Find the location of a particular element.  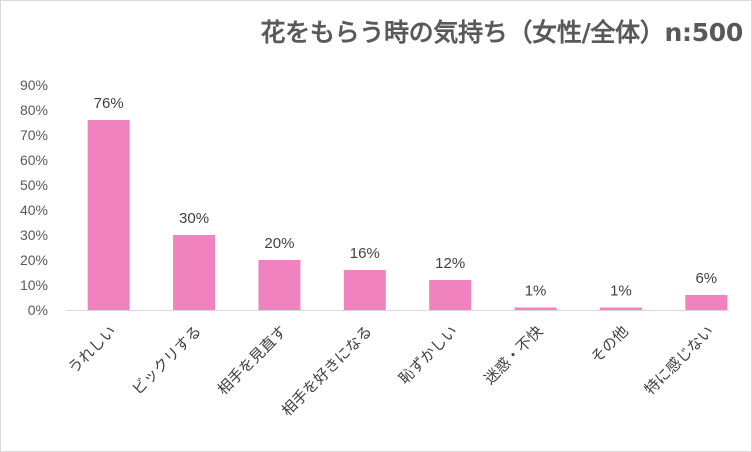

x-tick-label: 相手を見直す is located at coordinates (252, 360).